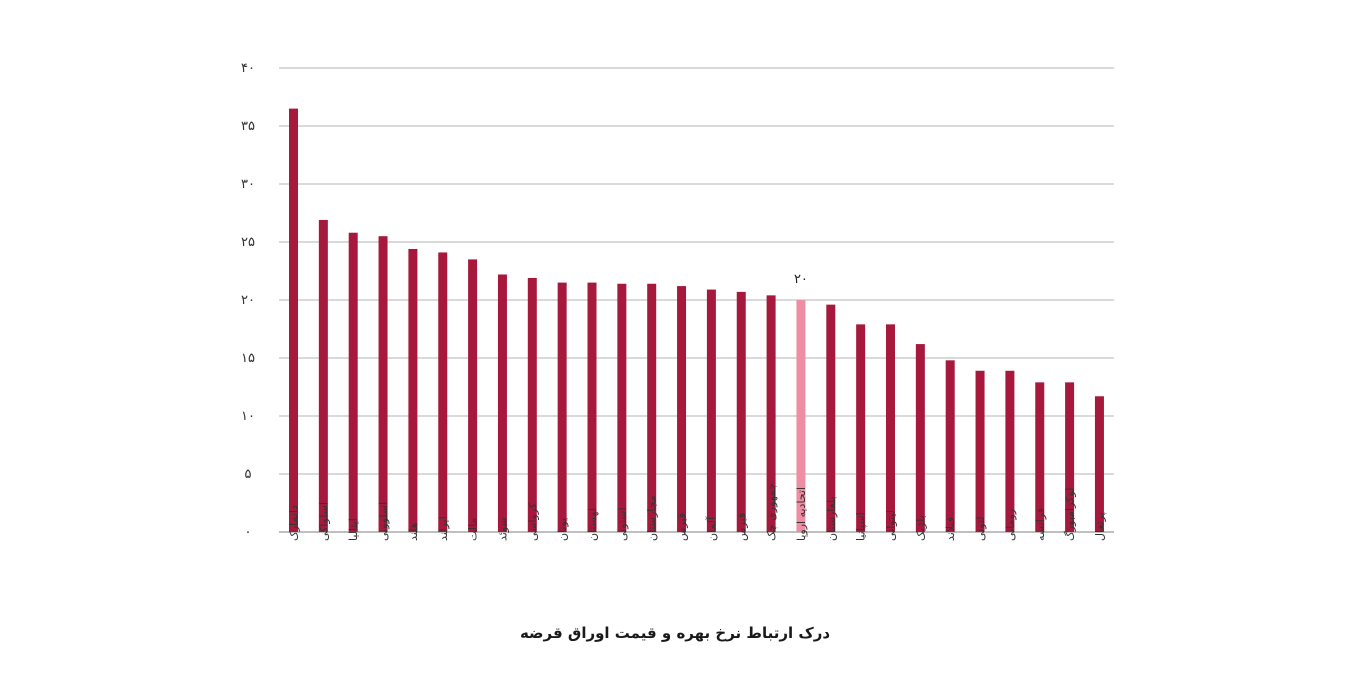  Describe the element at coordinates (248, 358) in the screenshot. I see `y-tick-label: ۱۵` at that location.